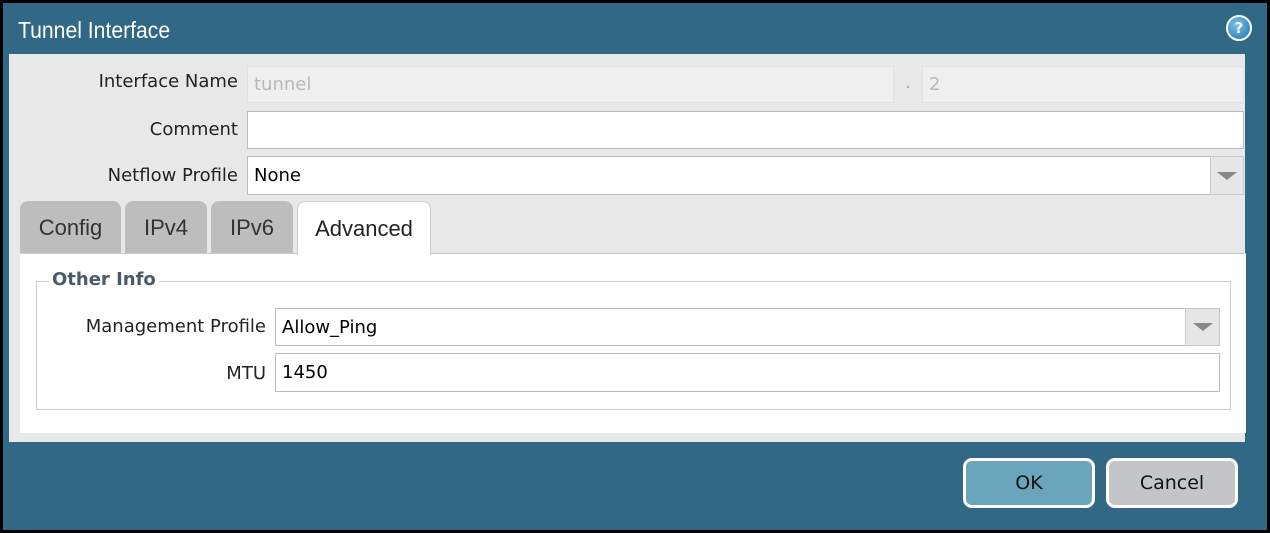 The height and width of the screenshot is (533, 1270). What do you see at coordinates (168, 81) in the screenshot?
I see `interface-name-label: Interface Name` at bounding box center [168, 81].